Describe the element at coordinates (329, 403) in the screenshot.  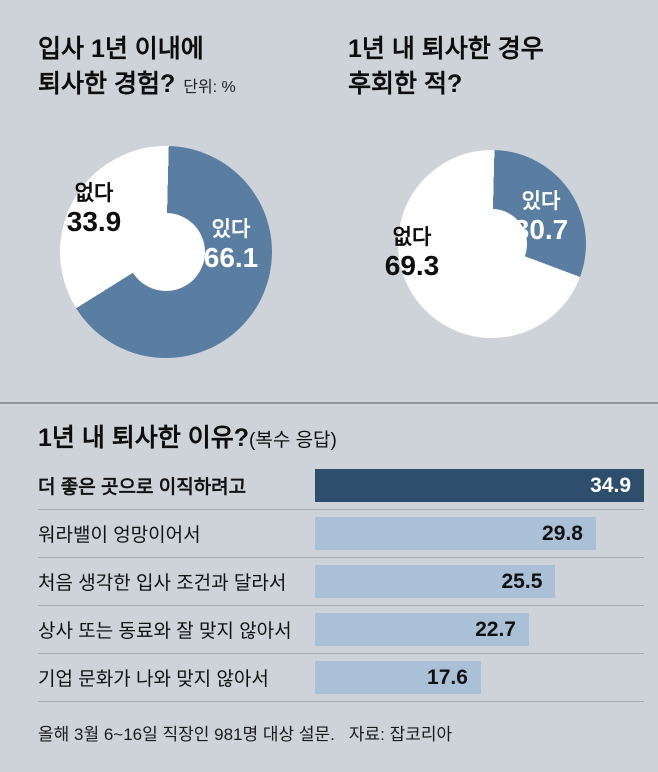
I see `section-divider` at that location.